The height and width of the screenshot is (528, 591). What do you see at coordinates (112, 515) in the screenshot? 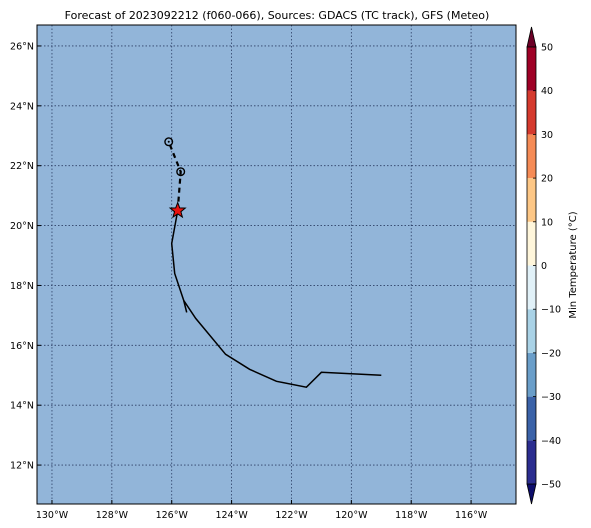
I see `x-tick-label: 128°W` at bounding box center [112, 515].